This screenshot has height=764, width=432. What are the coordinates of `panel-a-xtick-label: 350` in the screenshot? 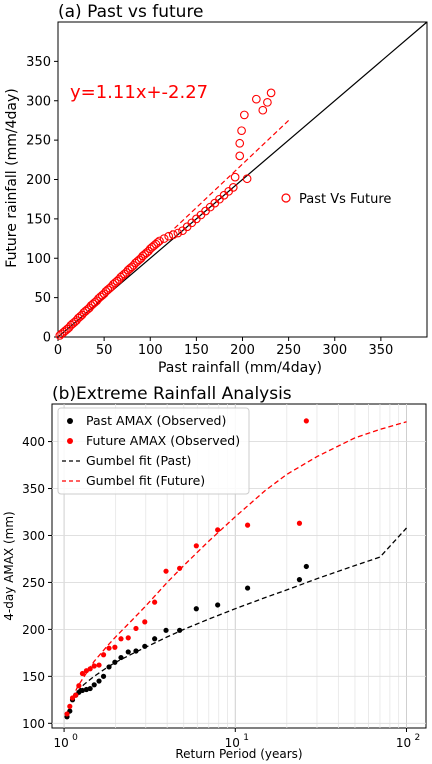 It's located at (380, 350).